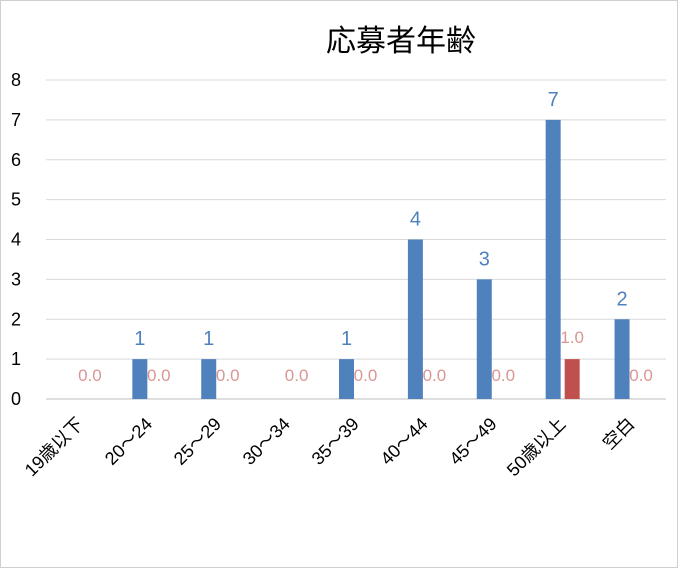 The image size is (678, 572). Describe the element at coordinates (553, 100) in the screenshot. I see `data-label: 7` at that location.